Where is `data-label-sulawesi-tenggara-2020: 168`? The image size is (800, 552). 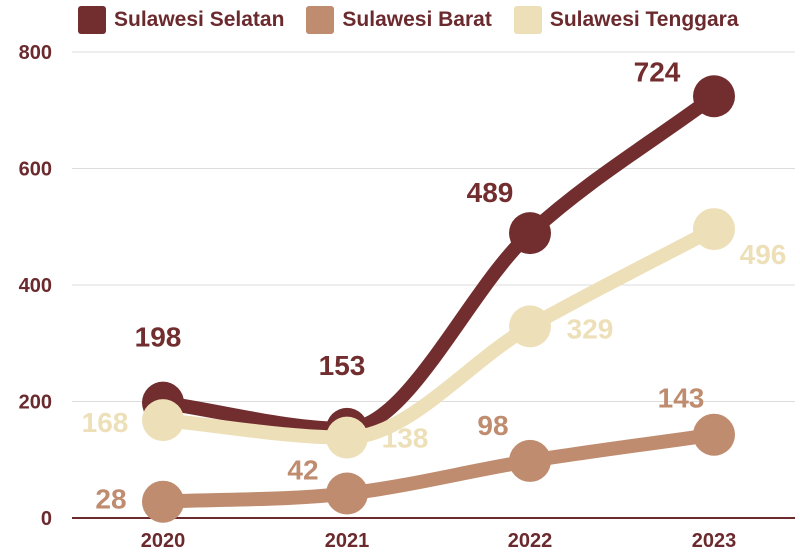
data-label-sulawesi-tenggara-2020: 168 is located at coordinates (105, 422).